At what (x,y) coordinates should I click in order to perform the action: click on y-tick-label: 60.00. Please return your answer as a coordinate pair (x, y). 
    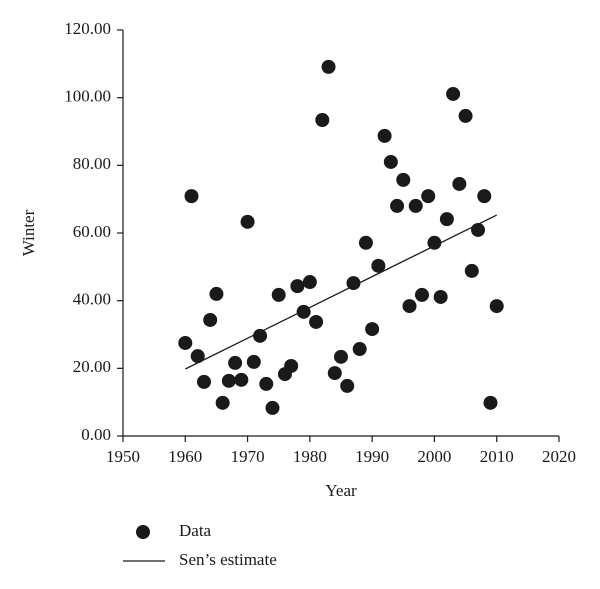
    Looking at the image, I should click on (92, 231).